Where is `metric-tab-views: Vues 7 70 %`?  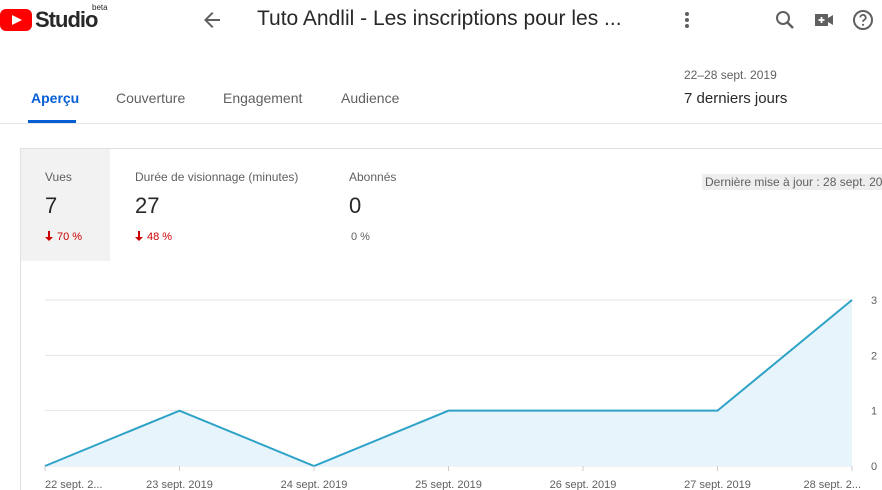 metric-tab-views: Vues 7 70 % is located at coordinates (65, 205).